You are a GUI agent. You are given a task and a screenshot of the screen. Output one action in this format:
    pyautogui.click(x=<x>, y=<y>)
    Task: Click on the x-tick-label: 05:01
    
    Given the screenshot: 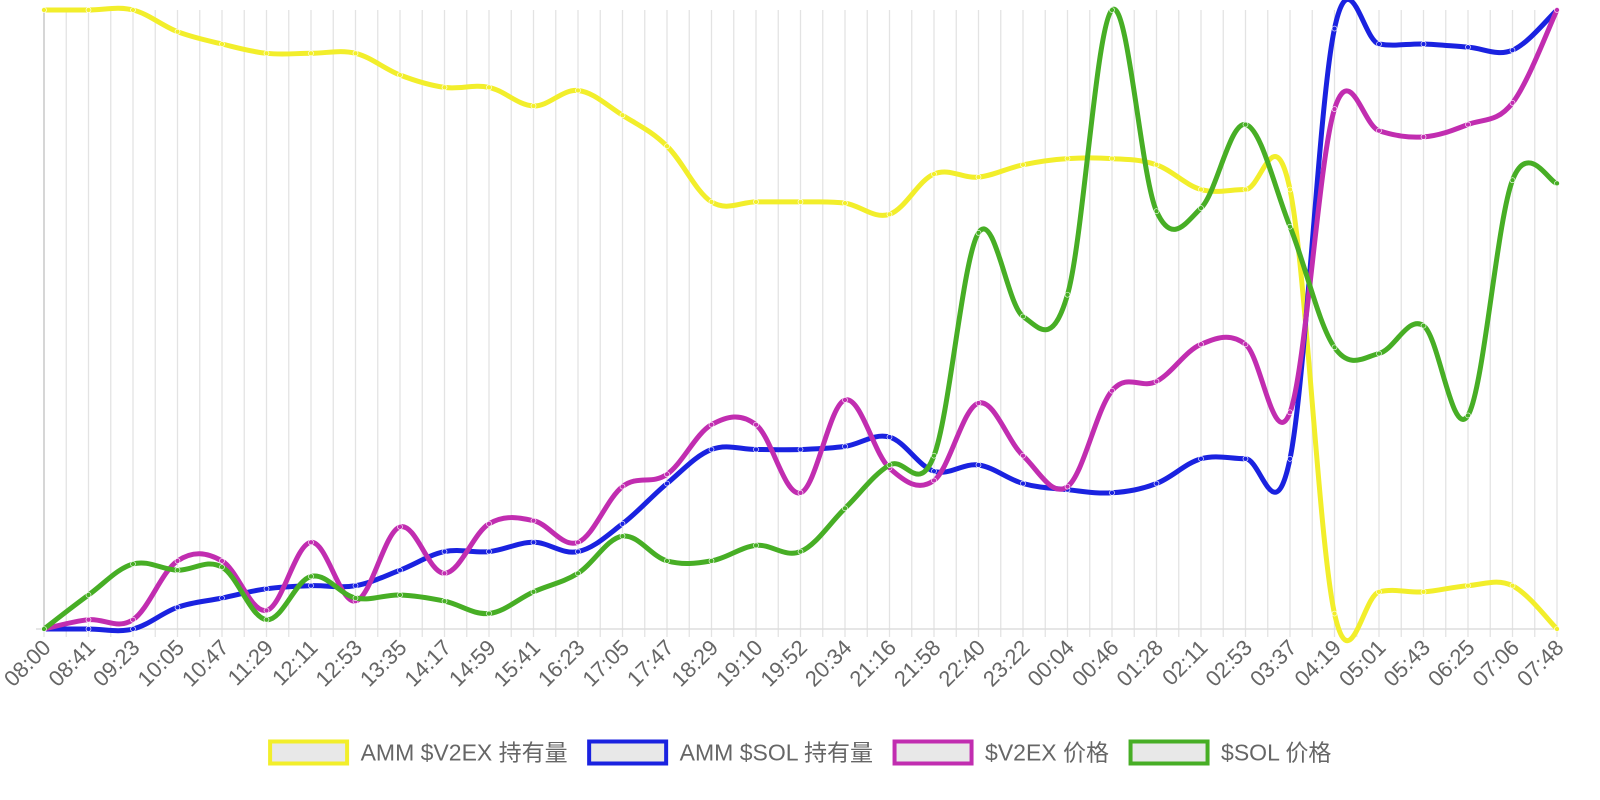 What is the action you would take?
    pyautogui.click(x=1362, y=663)
    